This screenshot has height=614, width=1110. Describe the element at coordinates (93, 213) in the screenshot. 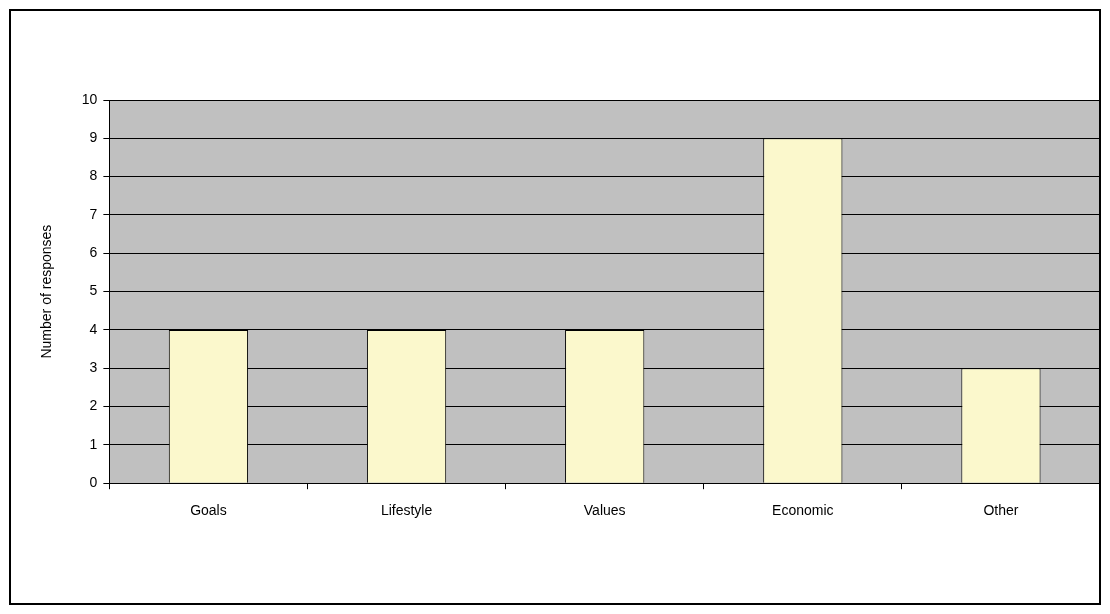

I see `y-tick-label: 7` at that location.